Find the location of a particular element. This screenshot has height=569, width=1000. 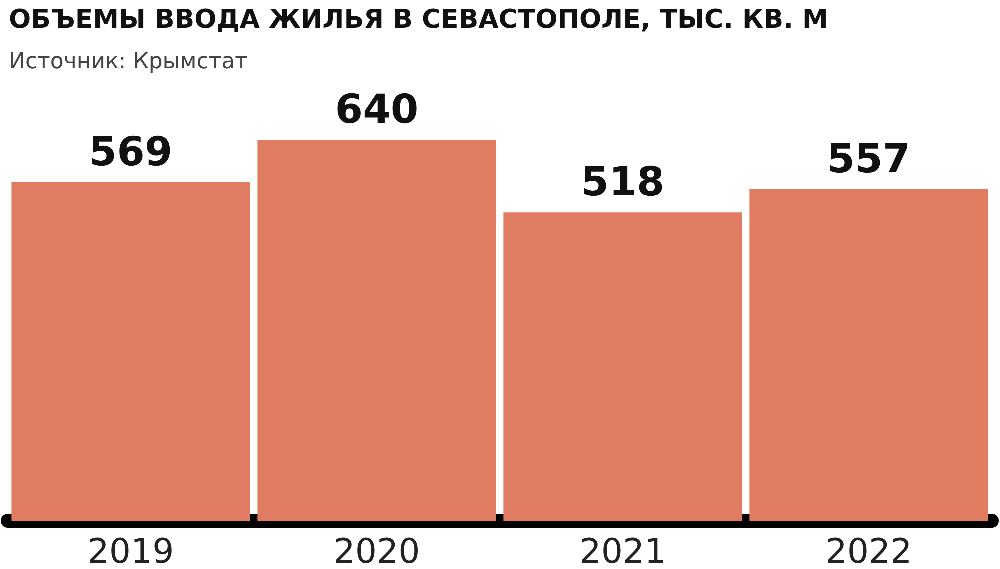

x-tick-label: 2022 is located at coordinates (869, 550).